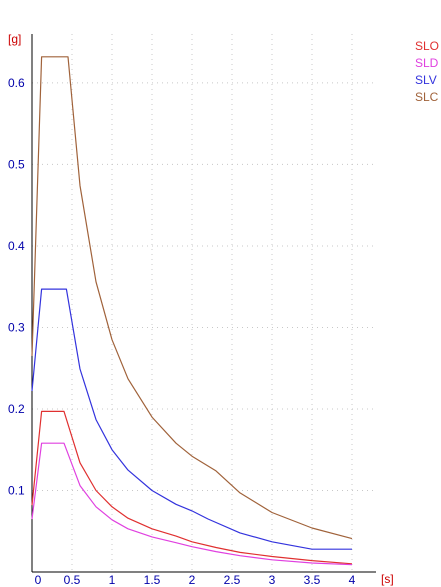  Describe the element at coordinates (352, 580) in the screenshot. I see `x-tick-label: 4` at that location.